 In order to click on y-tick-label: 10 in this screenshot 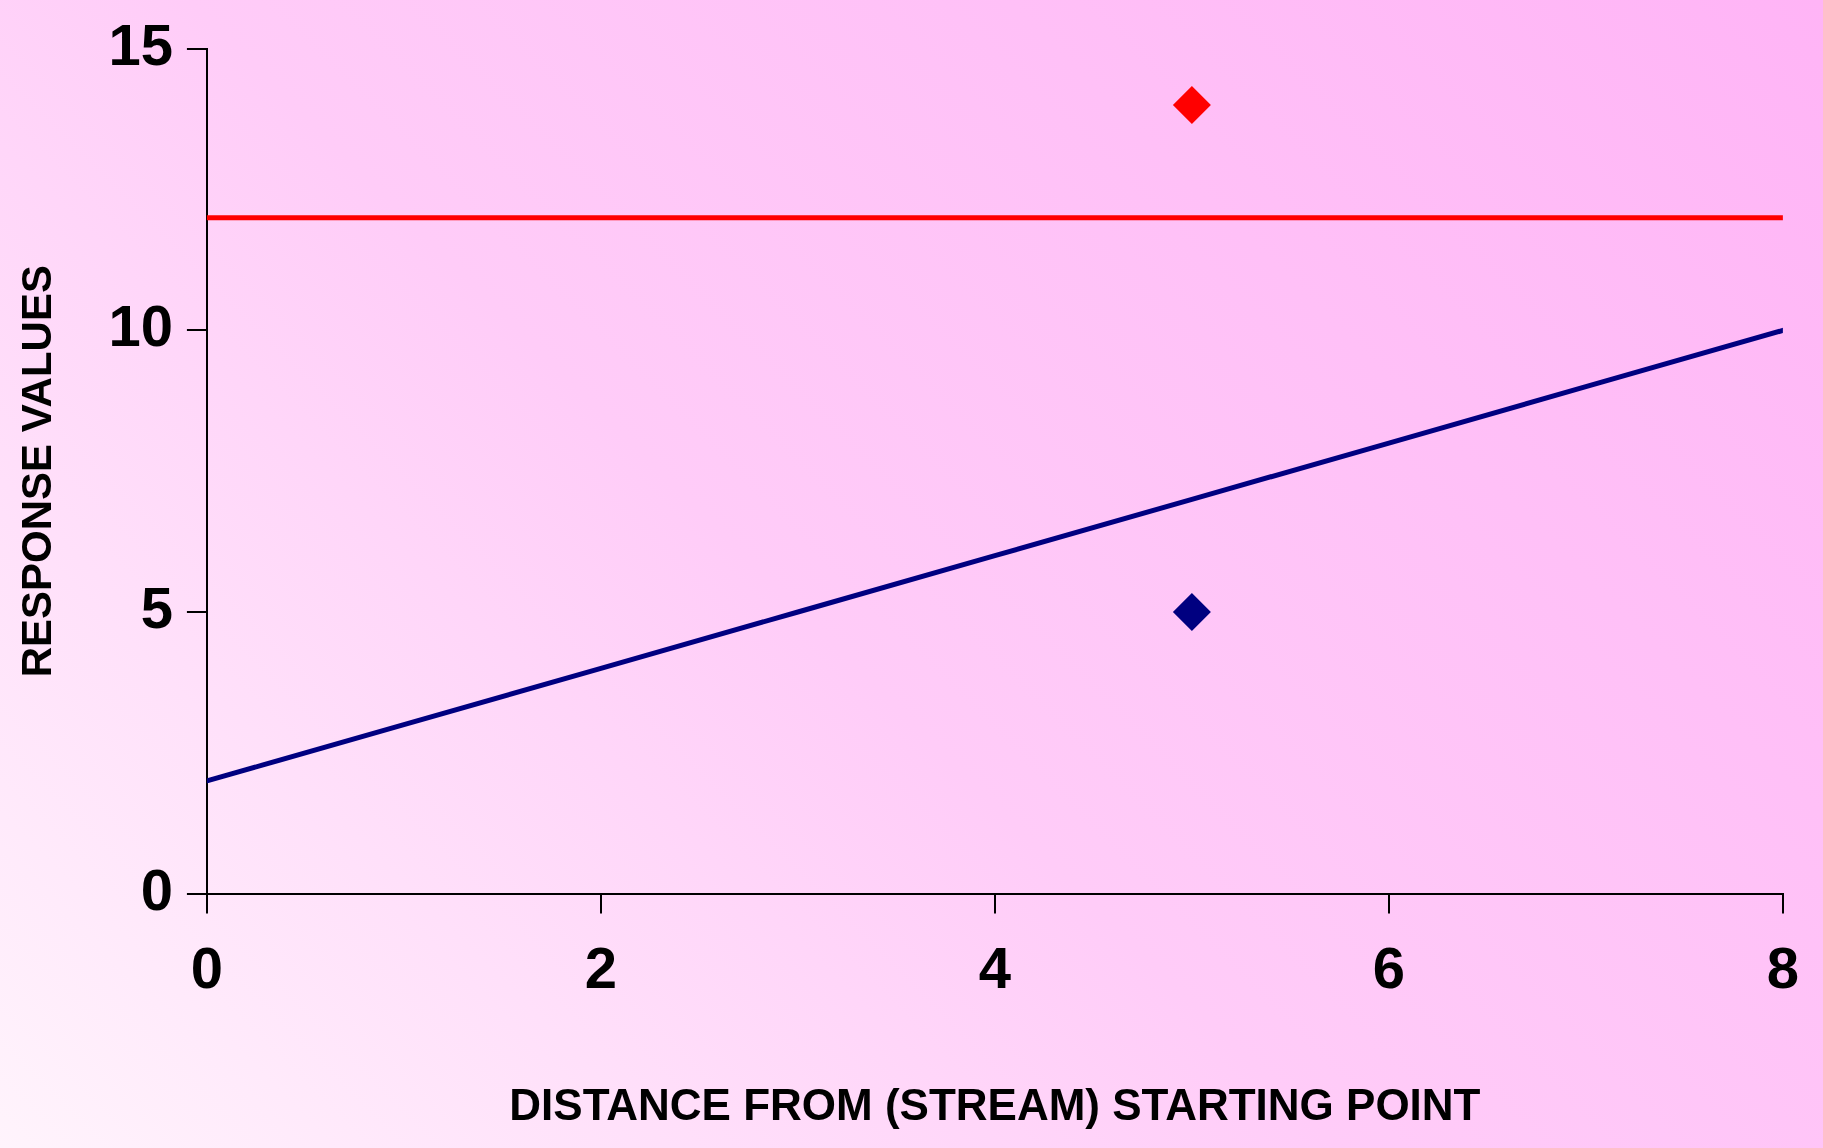, I will do `click(140, 326)`.